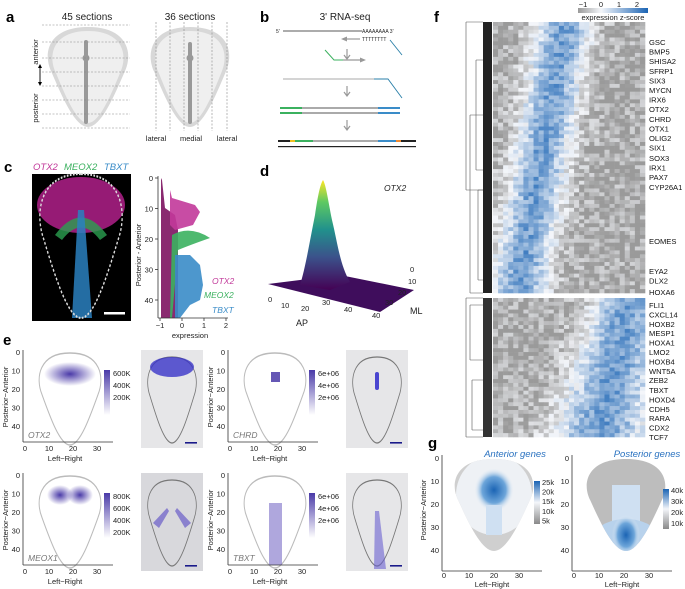  Describe the element at coordinates (122, 373) in the screenshot. I see `colorbar-label: 600K` at that location.